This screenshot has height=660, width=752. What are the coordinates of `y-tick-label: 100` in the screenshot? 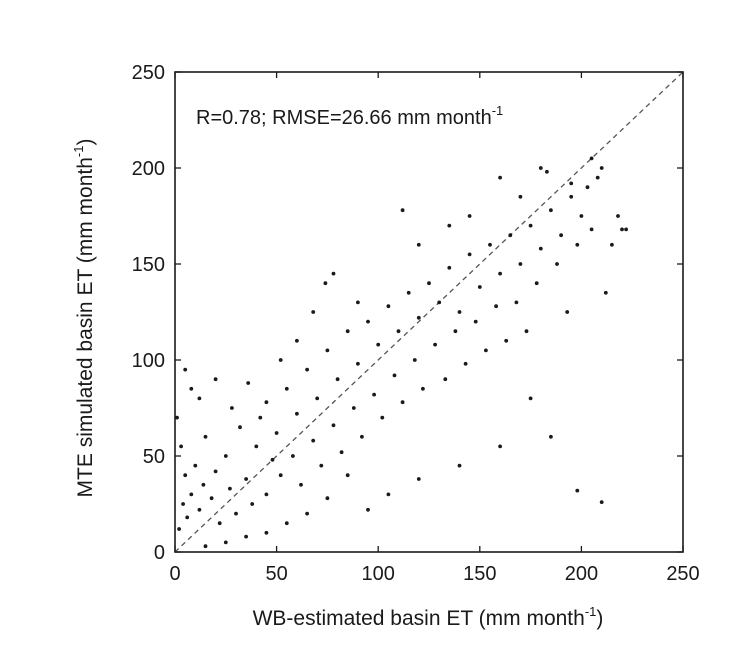 It's located at (148, 361).